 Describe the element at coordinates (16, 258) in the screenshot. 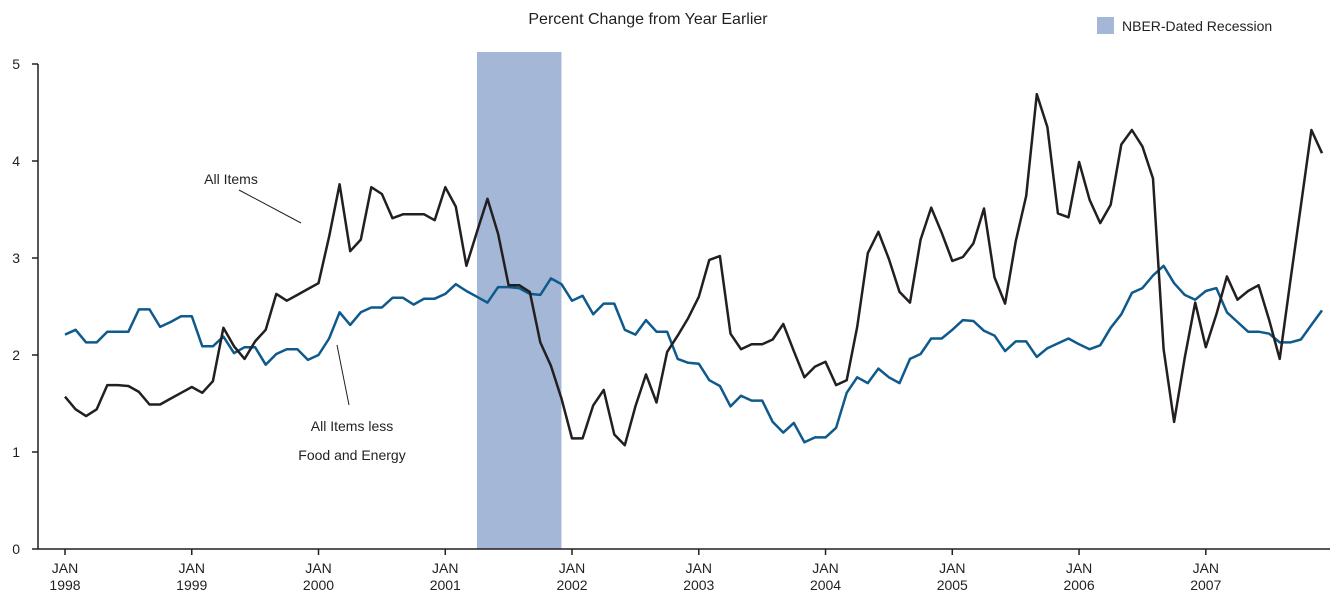

I see `y-tick-label: 3` at that location.